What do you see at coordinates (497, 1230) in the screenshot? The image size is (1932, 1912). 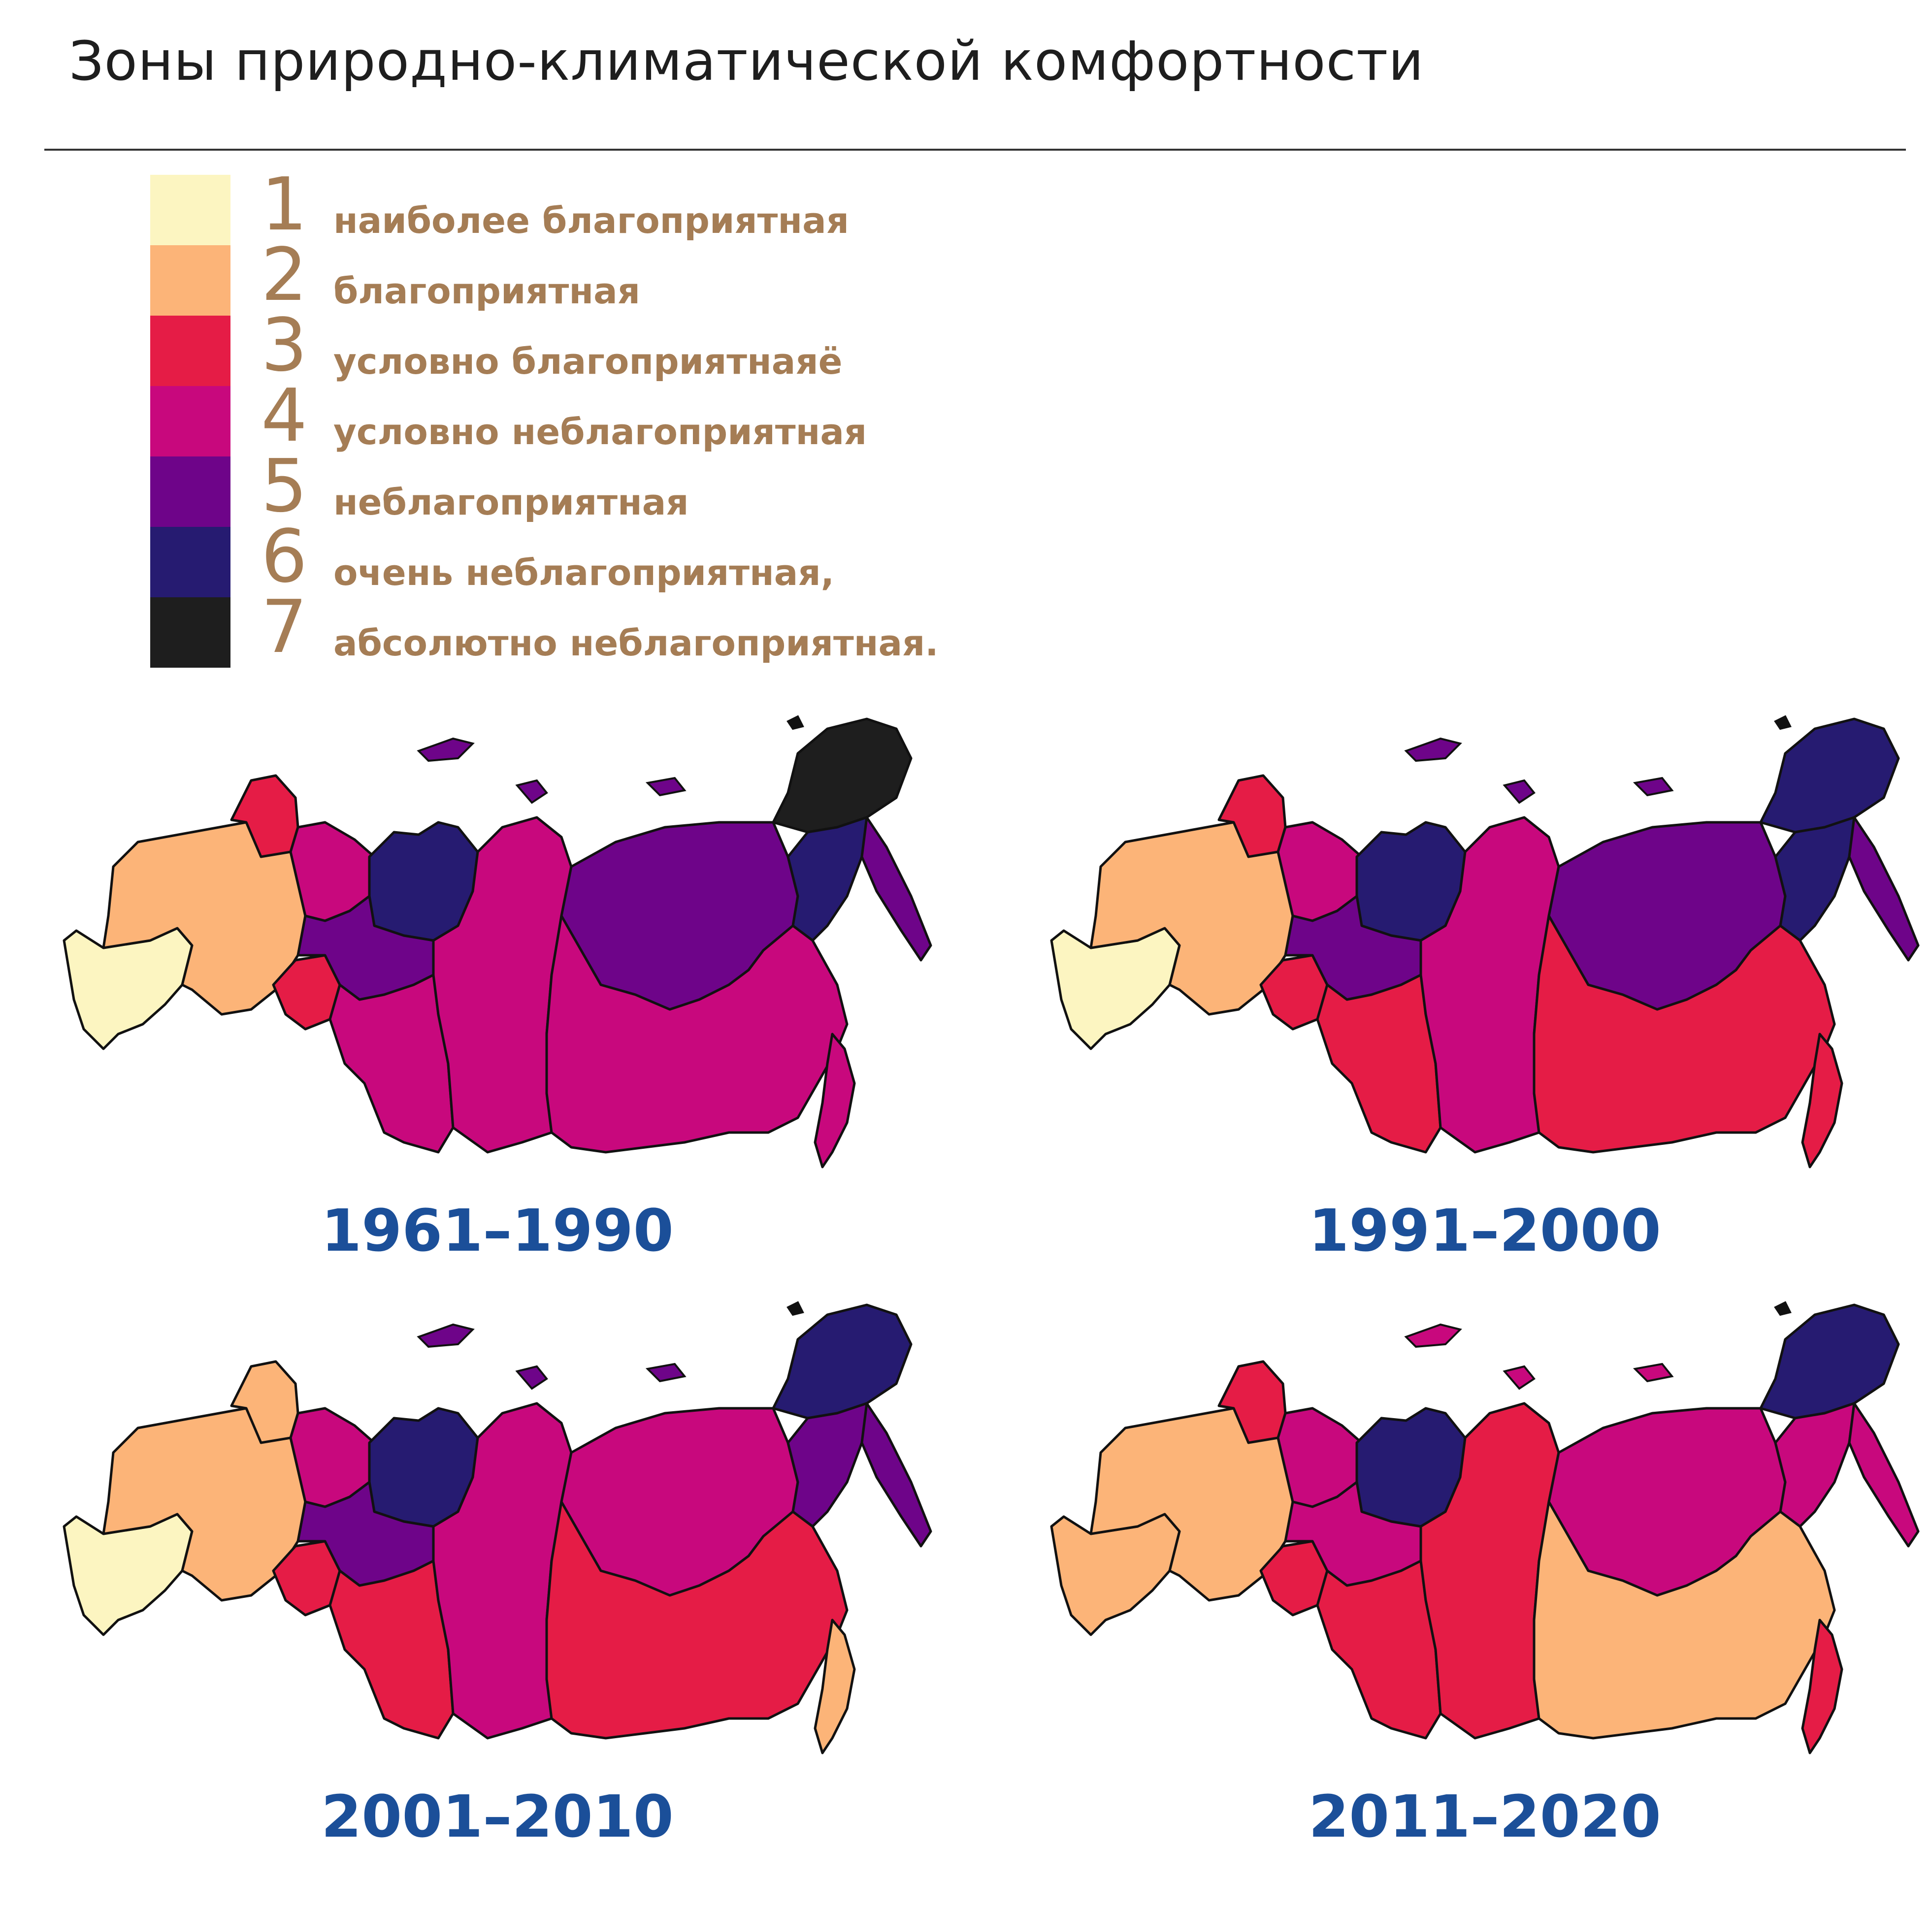 I see `period-label-1961-1990: 1961–1990` at bounding box center [497, 1230].